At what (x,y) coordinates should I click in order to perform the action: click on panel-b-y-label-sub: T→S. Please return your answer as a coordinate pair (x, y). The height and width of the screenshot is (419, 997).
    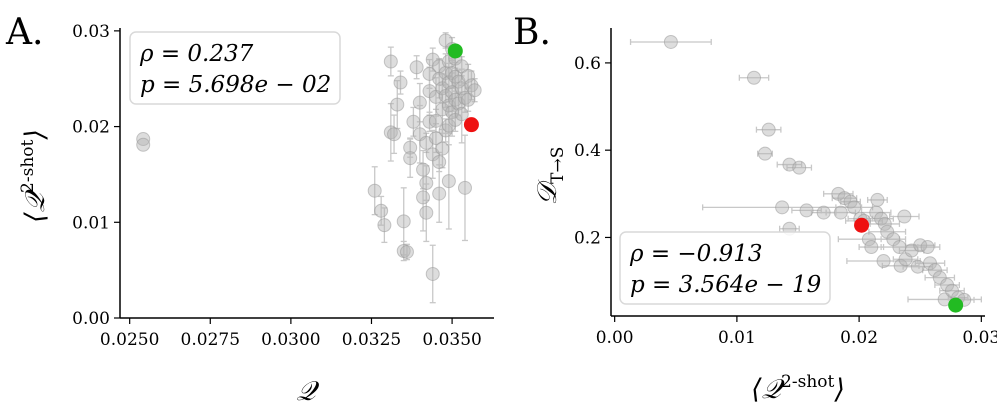
    Looking at the image, I should click on (558, 165).